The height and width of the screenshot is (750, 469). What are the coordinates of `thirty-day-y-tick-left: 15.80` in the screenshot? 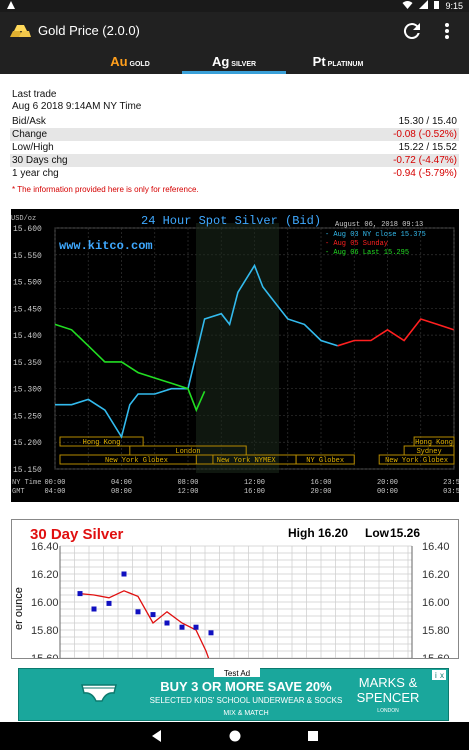 It's located at (45, 631).